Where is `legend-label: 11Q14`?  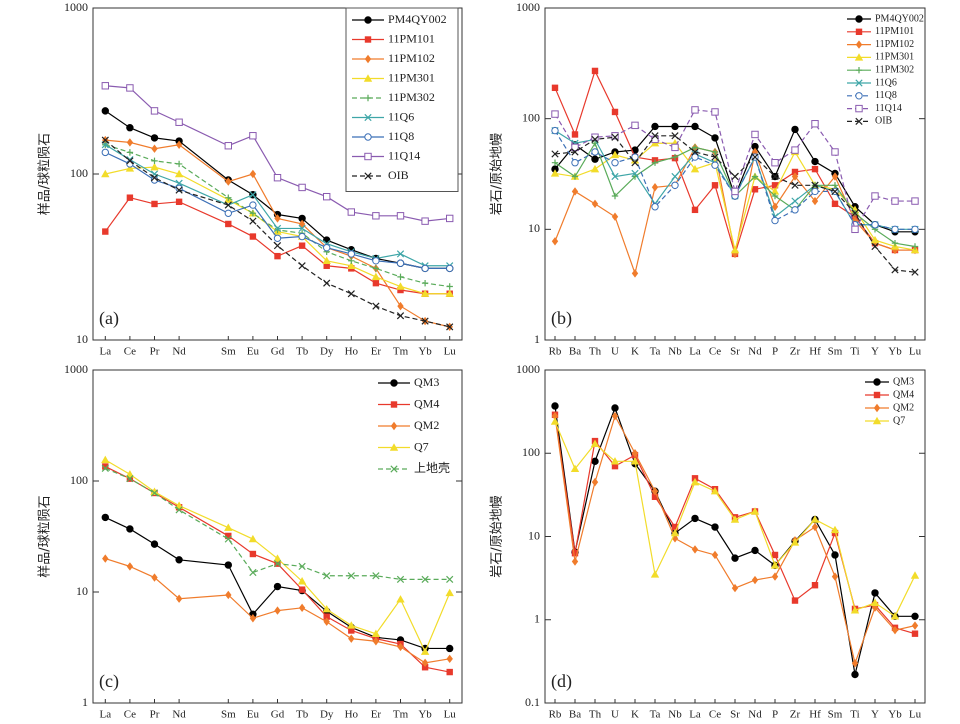 legend-label: 11Q14 is located at coordinates (404, 155).